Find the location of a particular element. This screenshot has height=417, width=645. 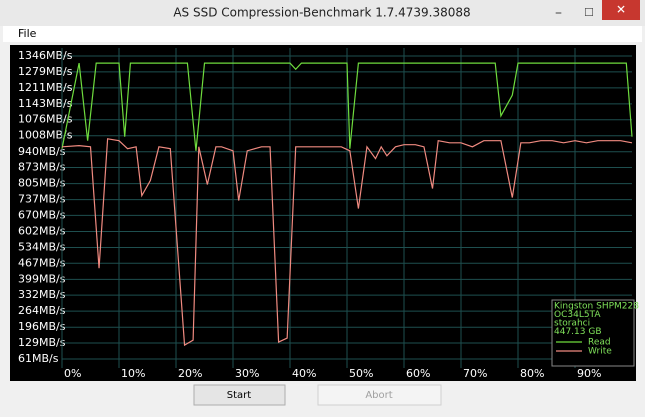

y-tick-label: 1008MB/s is located at coordinates (45, 135).